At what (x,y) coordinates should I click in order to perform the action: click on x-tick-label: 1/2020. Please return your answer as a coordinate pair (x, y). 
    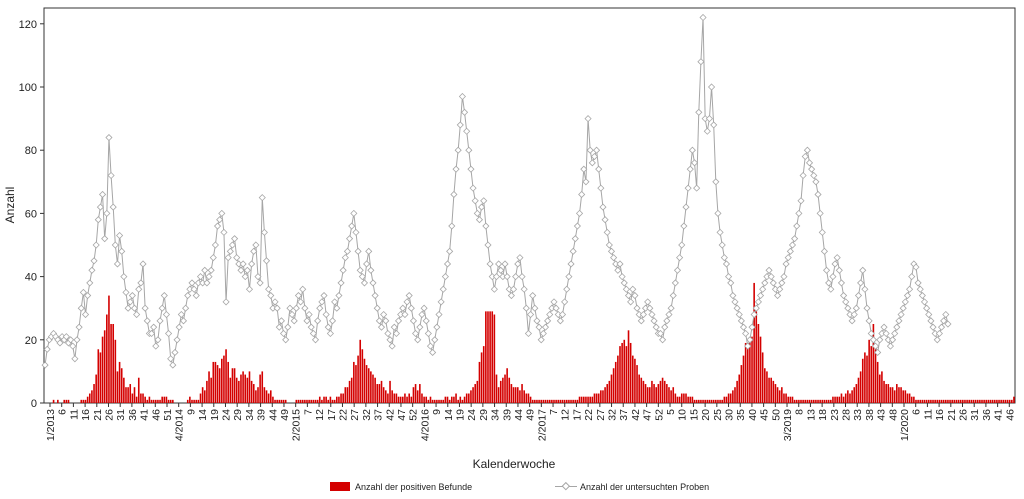
    Looking at the image, I should click on (905, 425).